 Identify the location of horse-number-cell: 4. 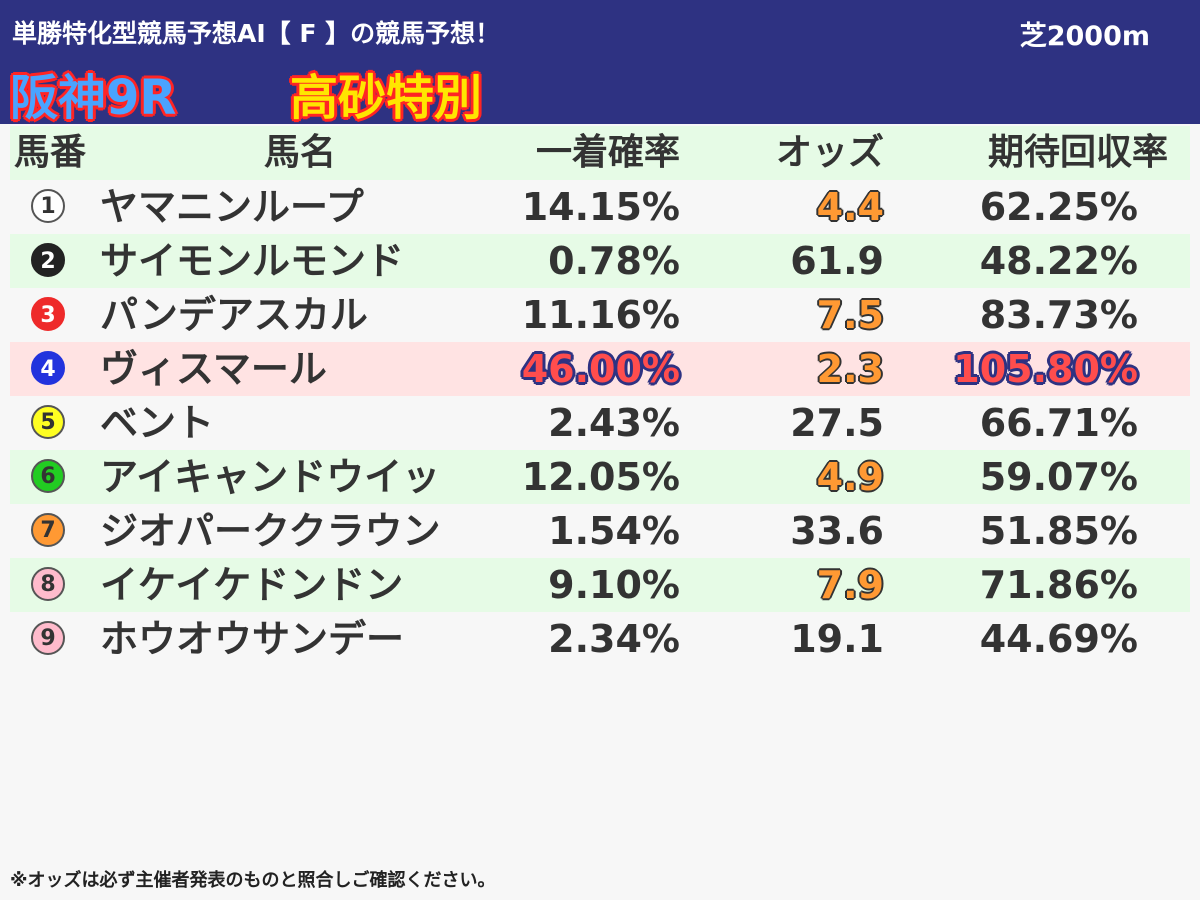
(50, 369).